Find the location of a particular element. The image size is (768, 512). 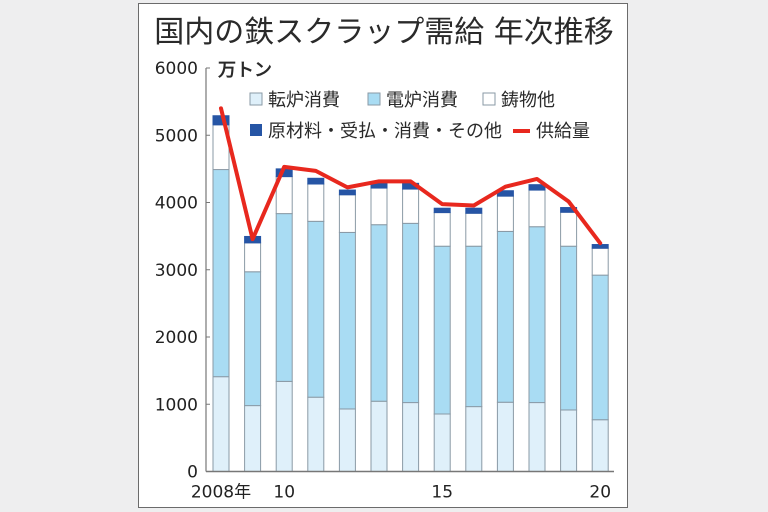

bar-2020 is located at coordinates (600, 358).